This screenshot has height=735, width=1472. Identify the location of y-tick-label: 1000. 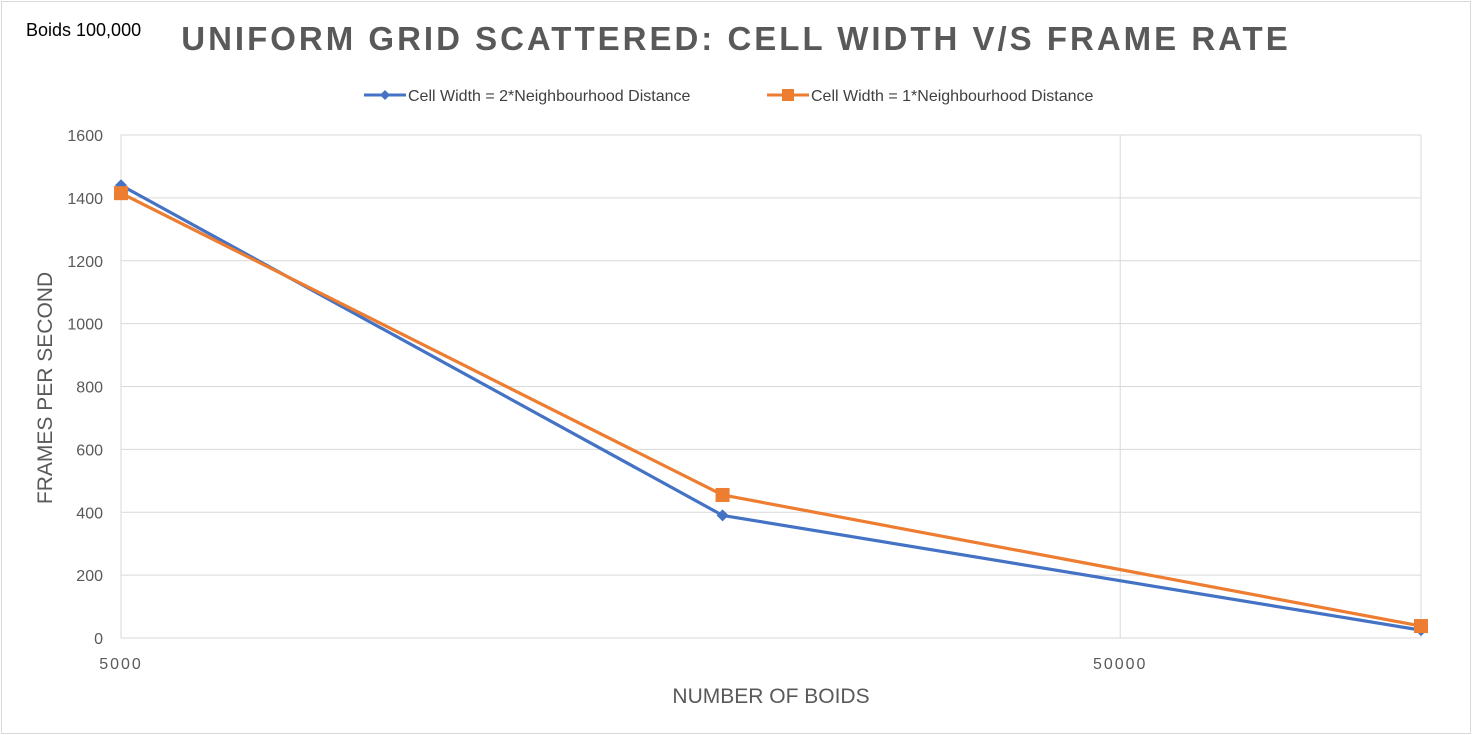
(85, 325).